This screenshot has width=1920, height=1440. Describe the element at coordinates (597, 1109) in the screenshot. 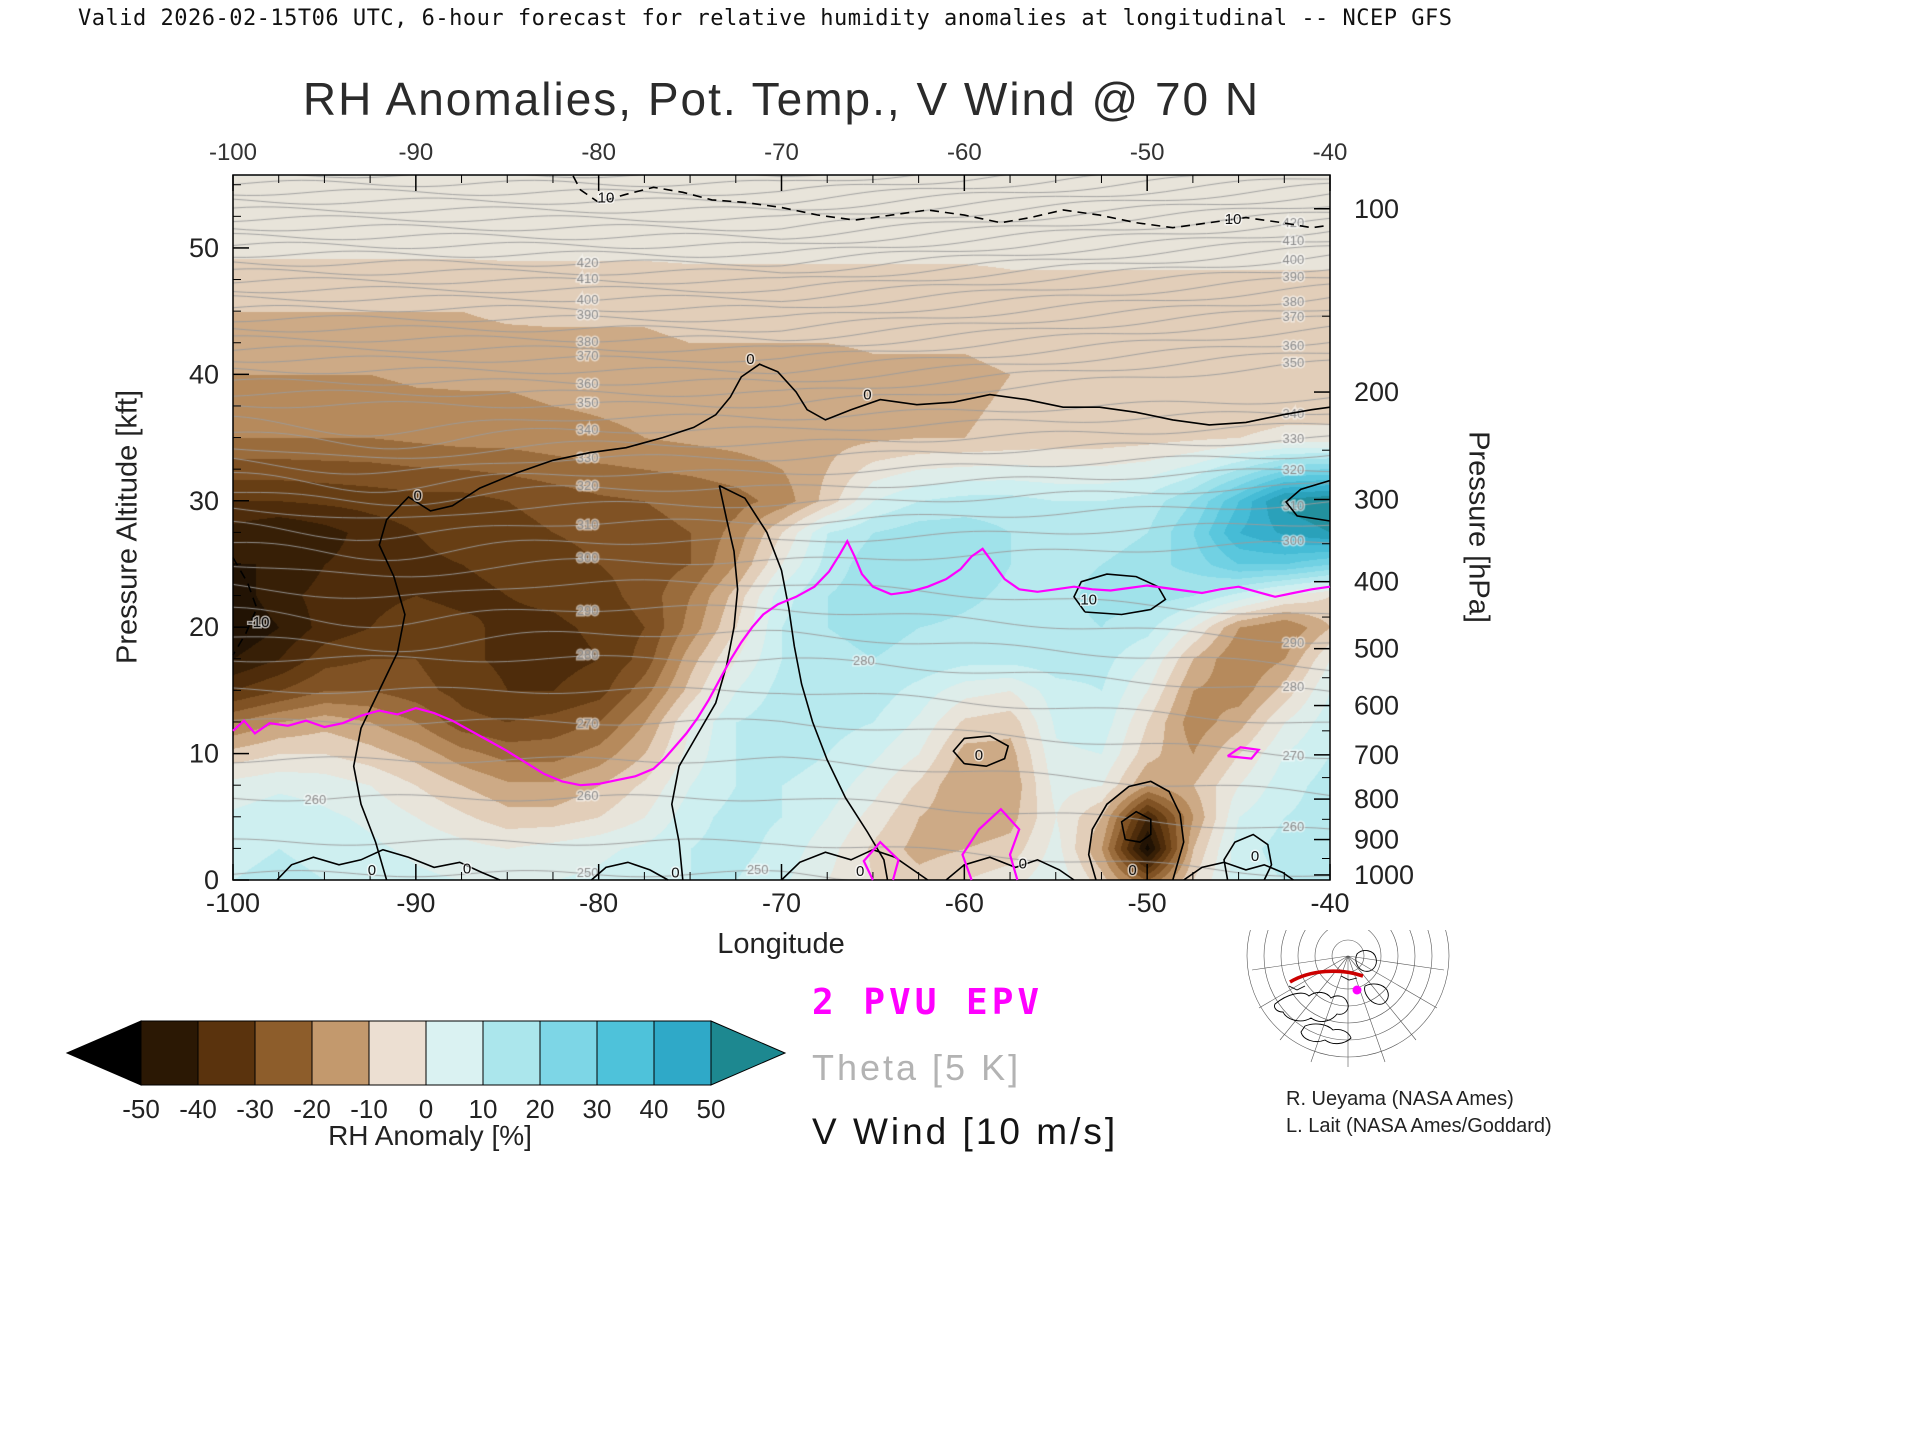

I see `colorbar-tick-label: 30` at that location.